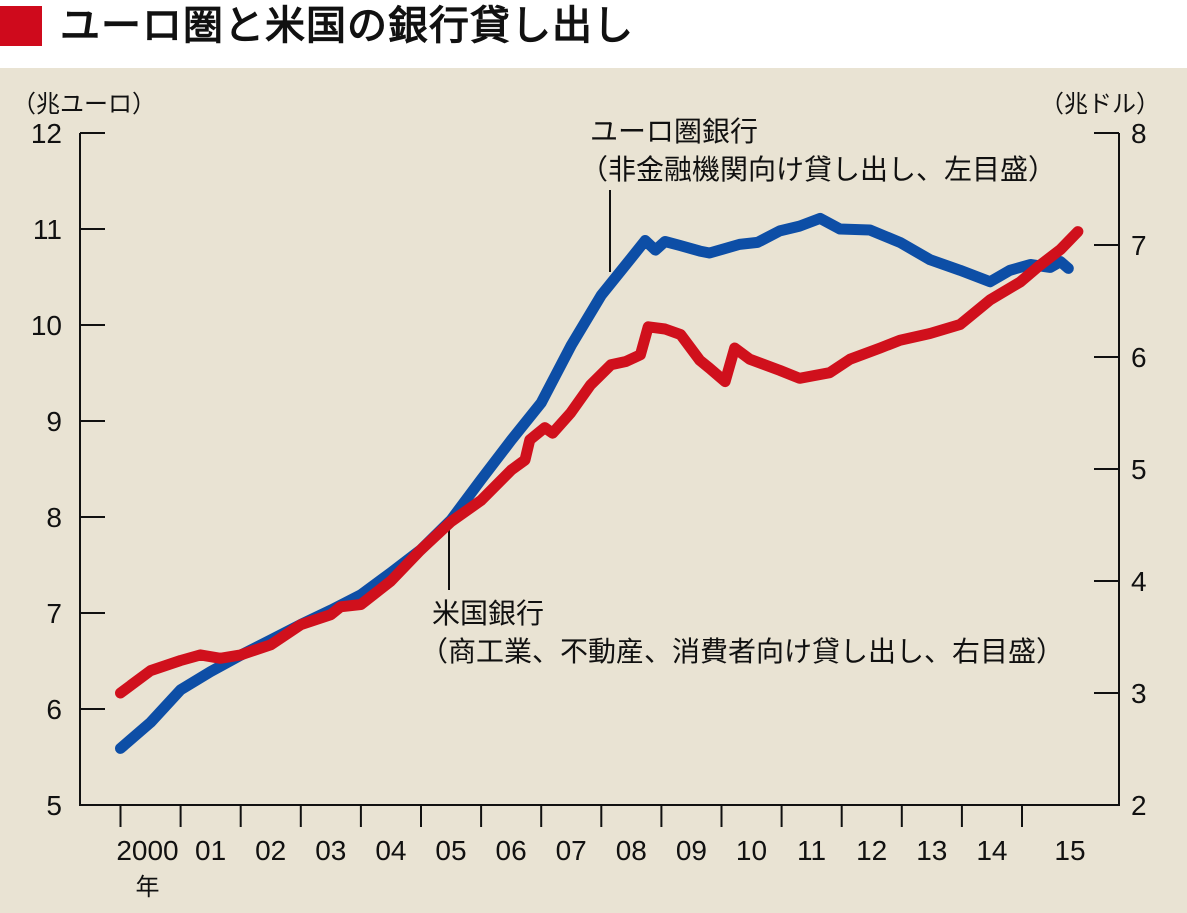  I want to click on left-axis-tick-label: 9, so click(54, 421).